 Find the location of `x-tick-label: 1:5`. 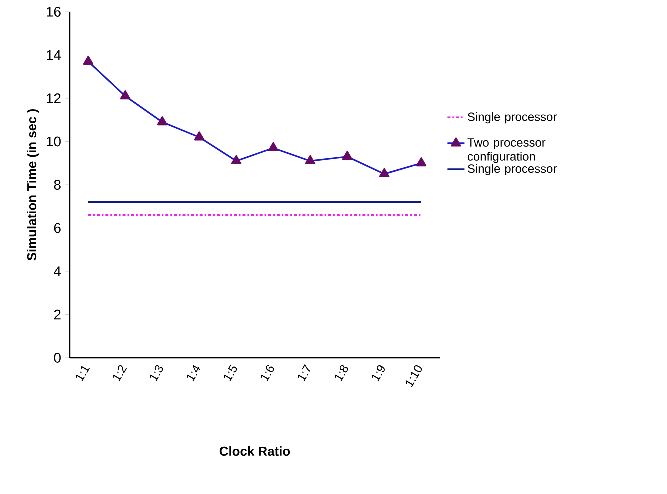

x-tick-label: 1:5 is located at coordinates (231, 373).